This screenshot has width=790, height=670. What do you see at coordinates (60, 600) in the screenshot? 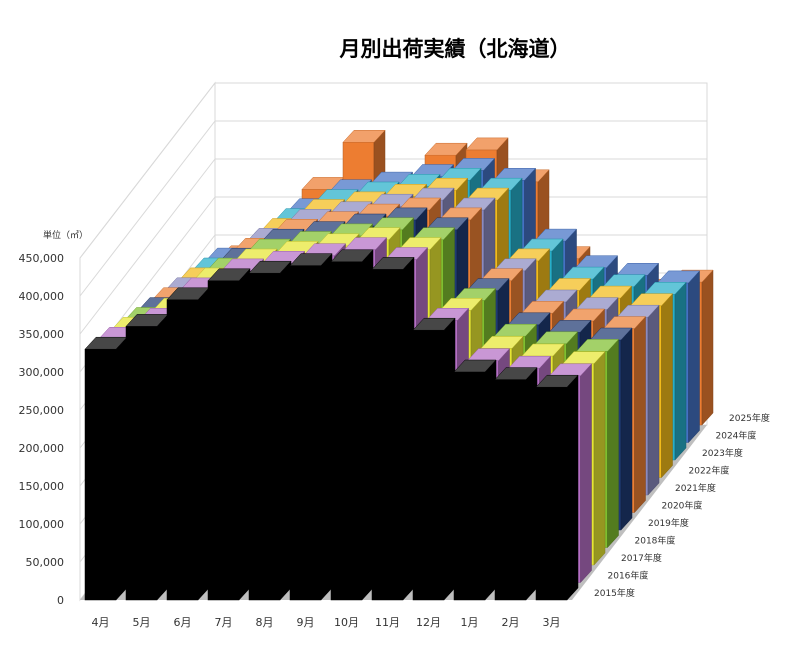
I see `y-tick-label: 0` at bounding box center [60, 600].